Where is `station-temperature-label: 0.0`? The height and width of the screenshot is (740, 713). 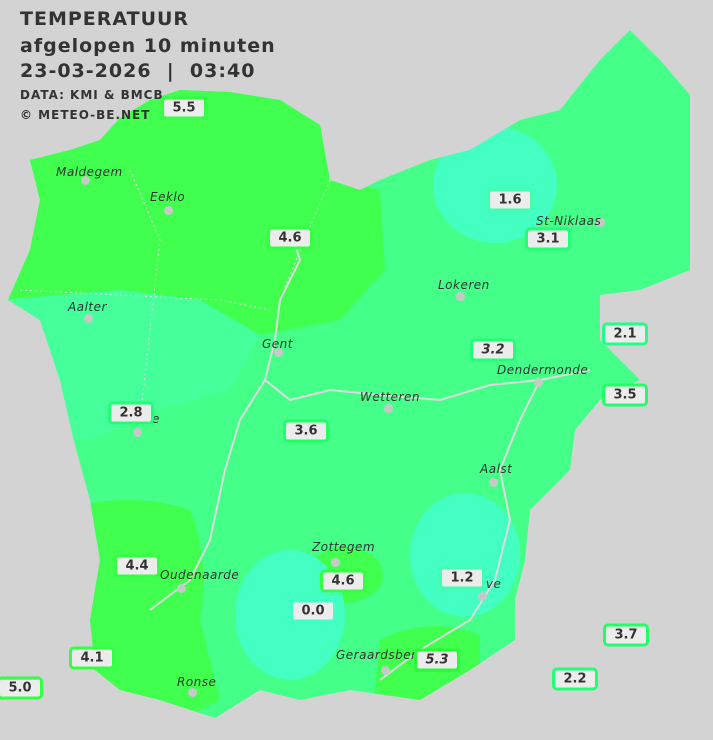
station-temperature-label: 0.0 is located at coordinates (313, 611).